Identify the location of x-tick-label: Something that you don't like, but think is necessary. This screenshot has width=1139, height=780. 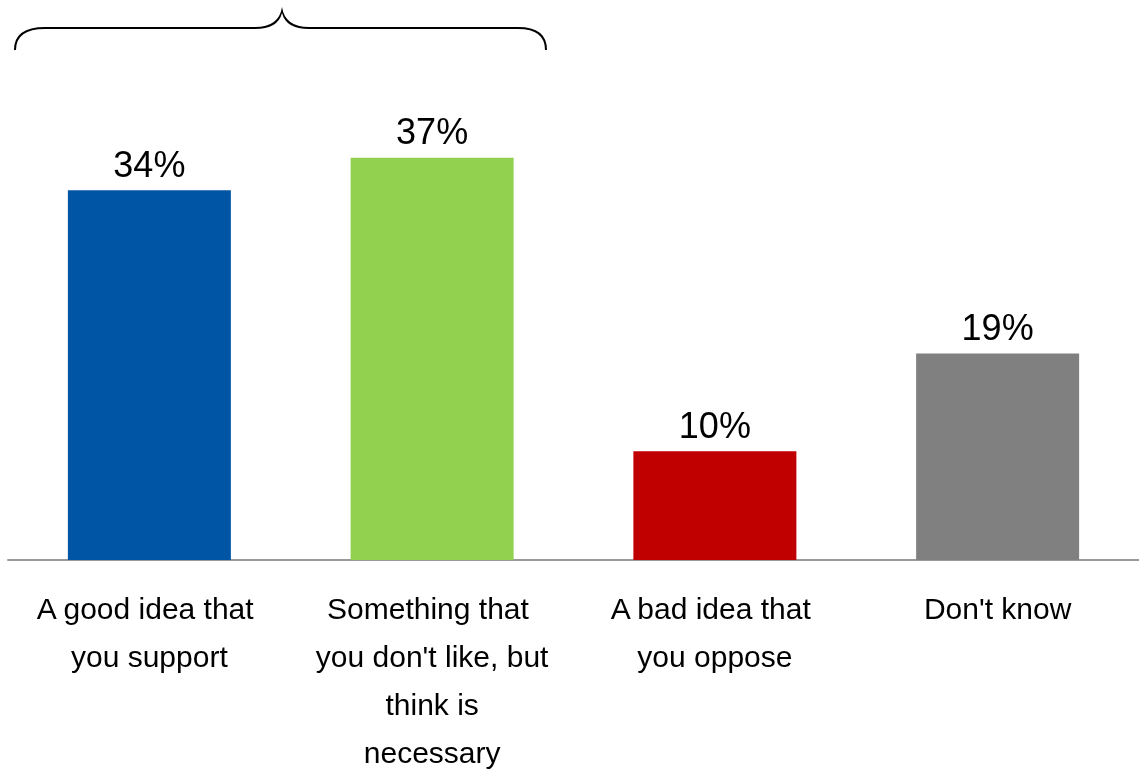
(432, 680).